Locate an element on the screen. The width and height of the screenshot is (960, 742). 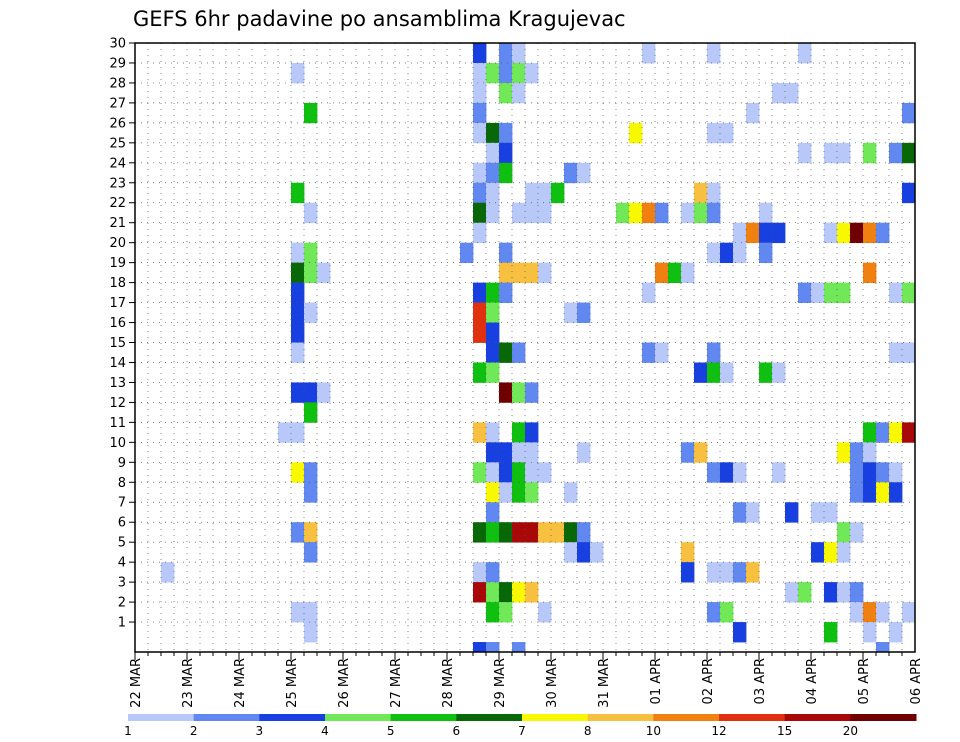
colorbar-label: 2 is located at coordinates (194, 731).